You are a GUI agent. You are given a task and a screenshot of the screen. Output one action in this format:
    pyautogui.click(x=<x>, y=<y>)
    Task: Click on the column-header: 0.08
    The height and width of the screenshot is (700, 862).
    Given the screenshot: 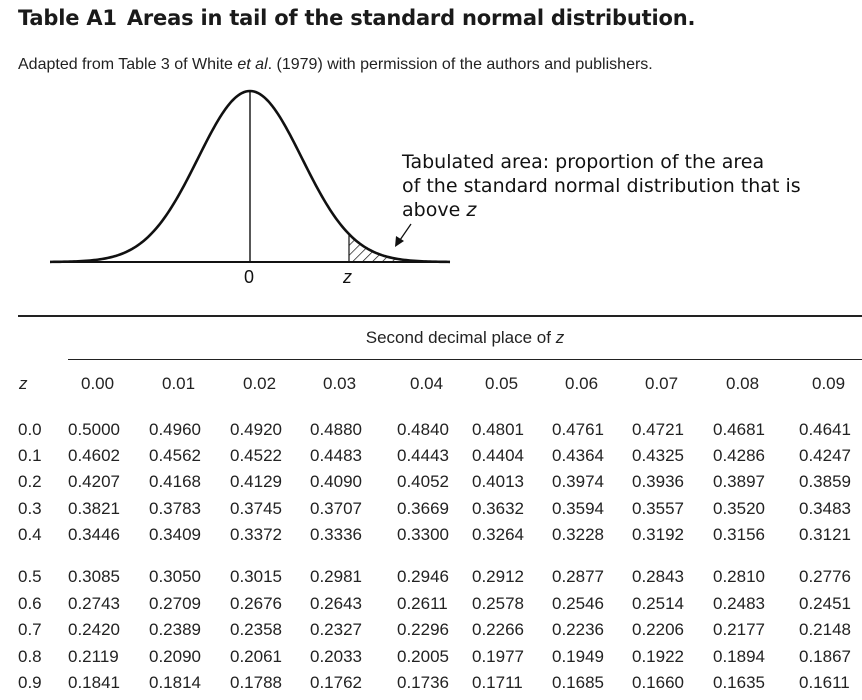 What is the action you would take?
    pyautogui.click(x=743, y=383)
    